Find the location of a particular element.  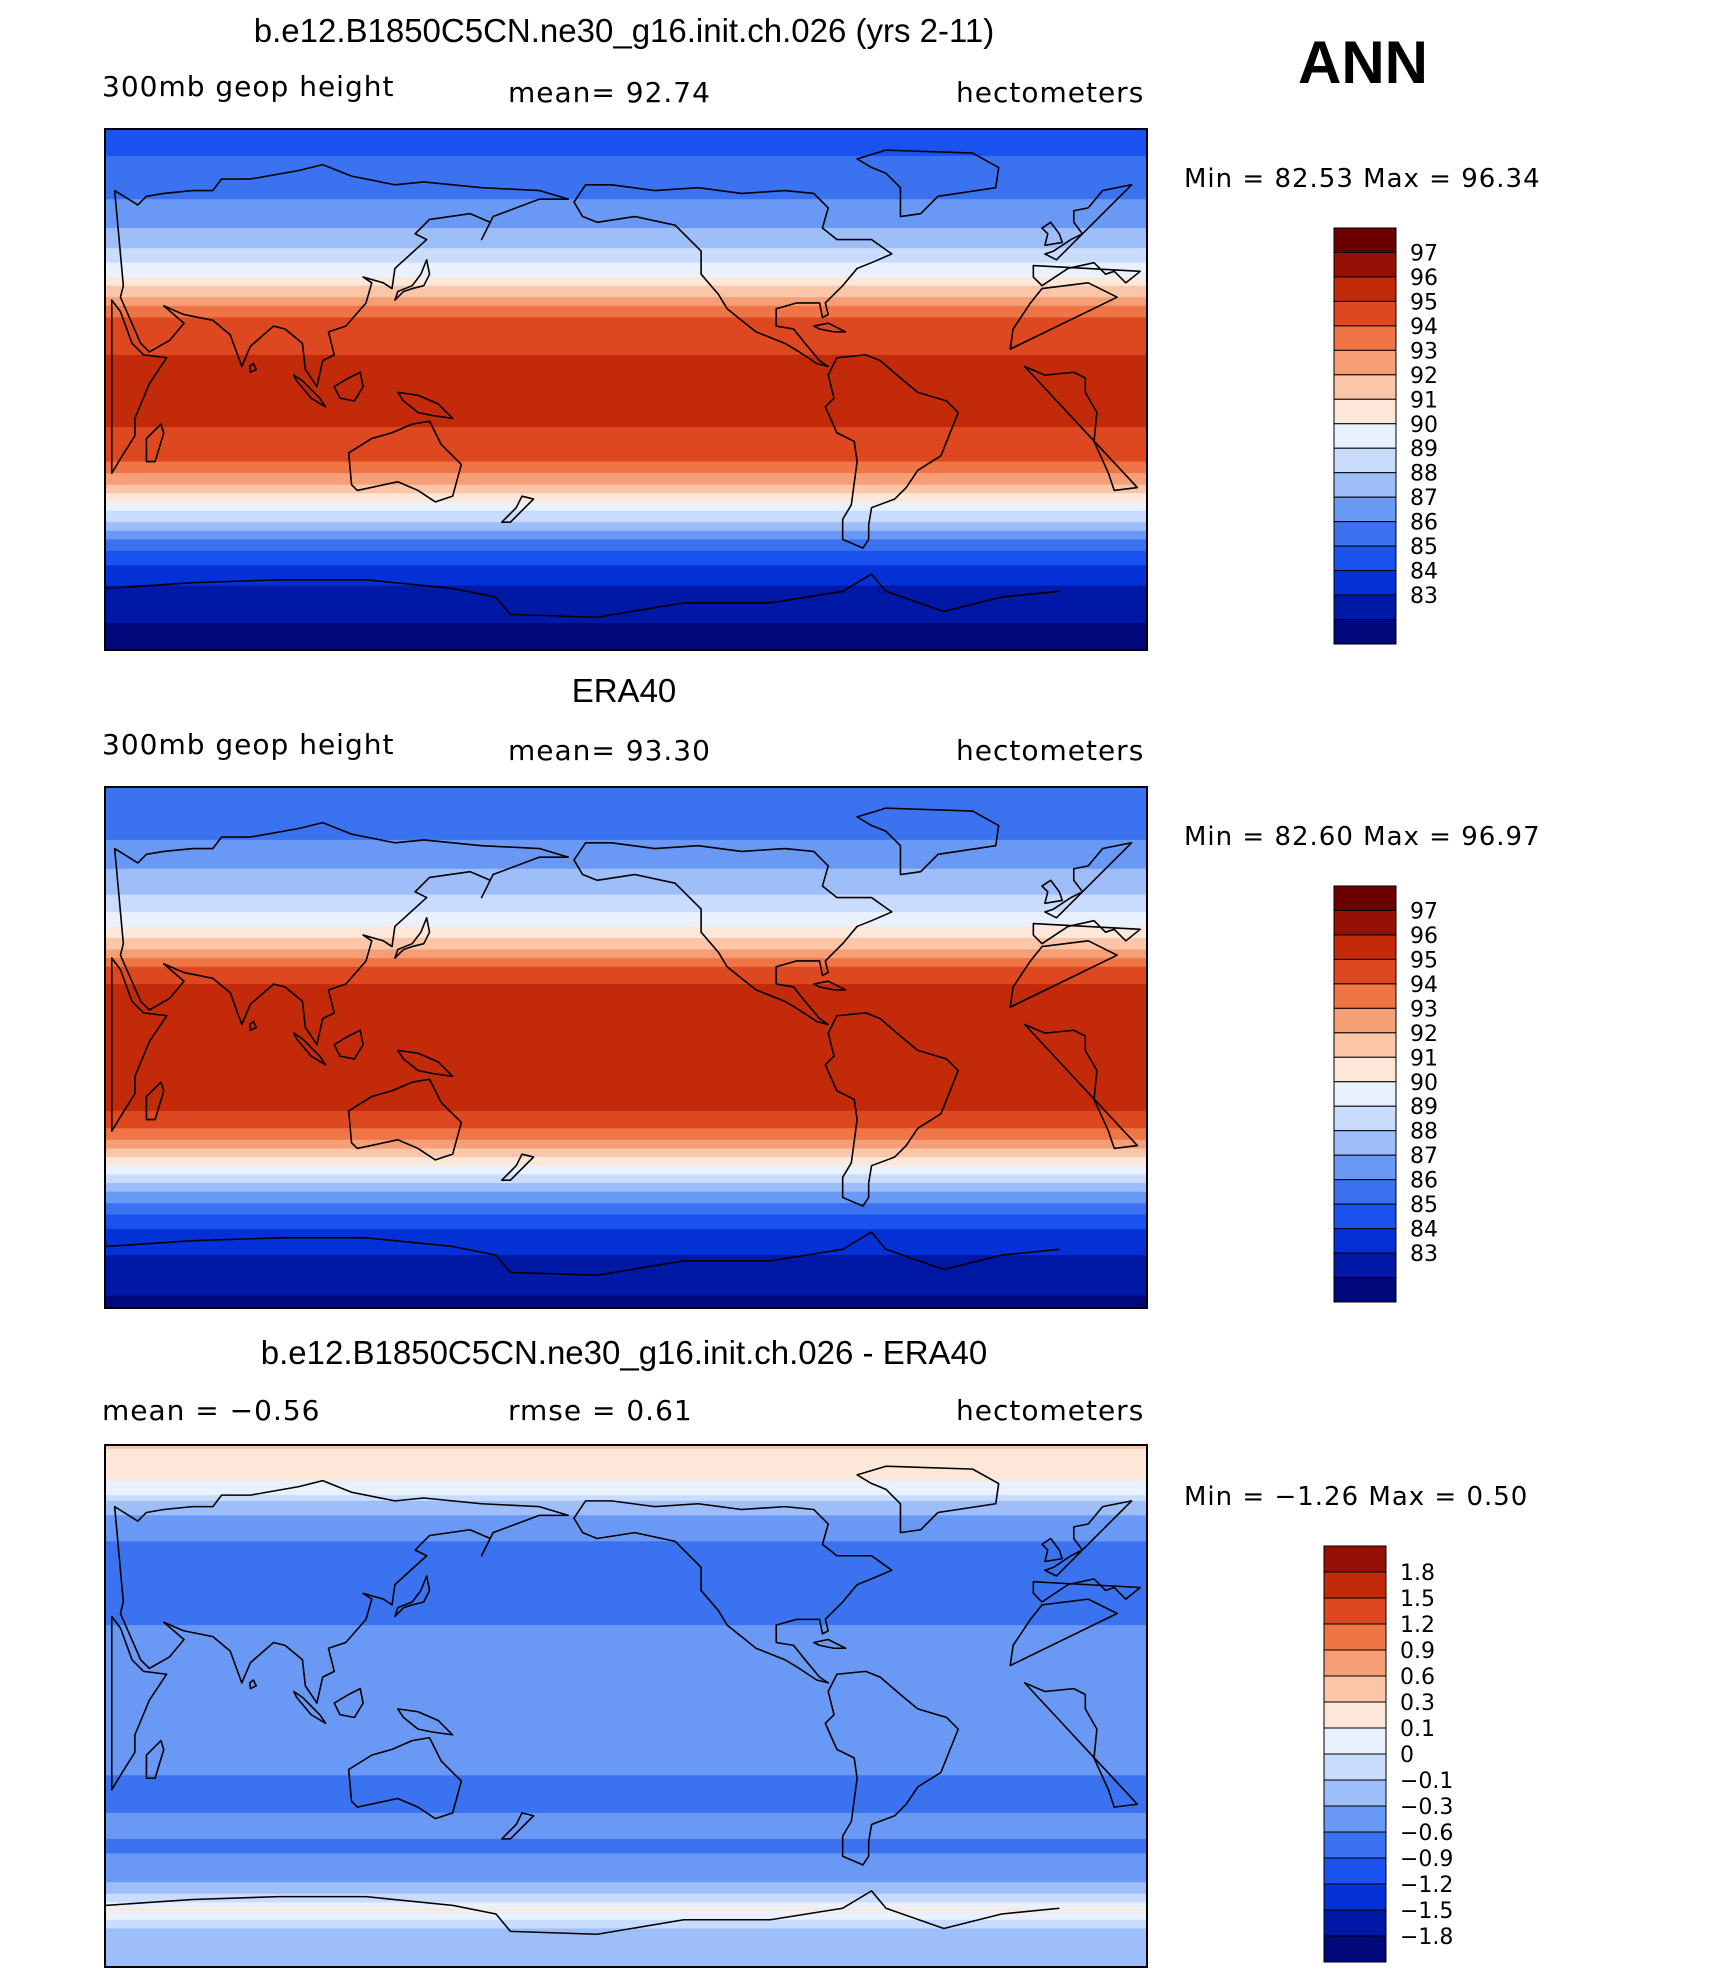

colorbar-label: 92 is located at coordinates (1424, 376).